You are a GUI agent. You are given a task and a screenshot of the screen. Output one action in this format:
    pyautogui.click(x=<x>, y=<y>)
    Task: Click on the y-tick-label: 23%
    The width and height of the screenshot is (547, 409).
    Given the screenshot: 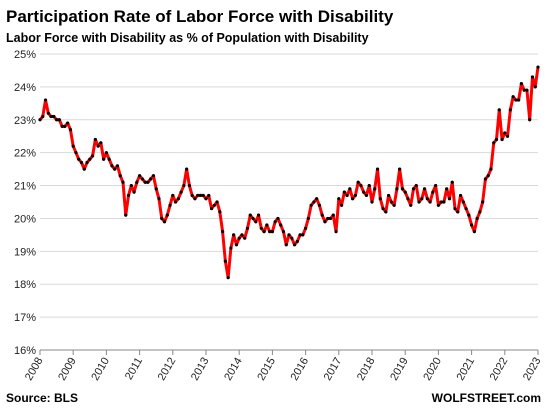 What is the action you would take?
    pyautogui.click(x=25, y=121)
    